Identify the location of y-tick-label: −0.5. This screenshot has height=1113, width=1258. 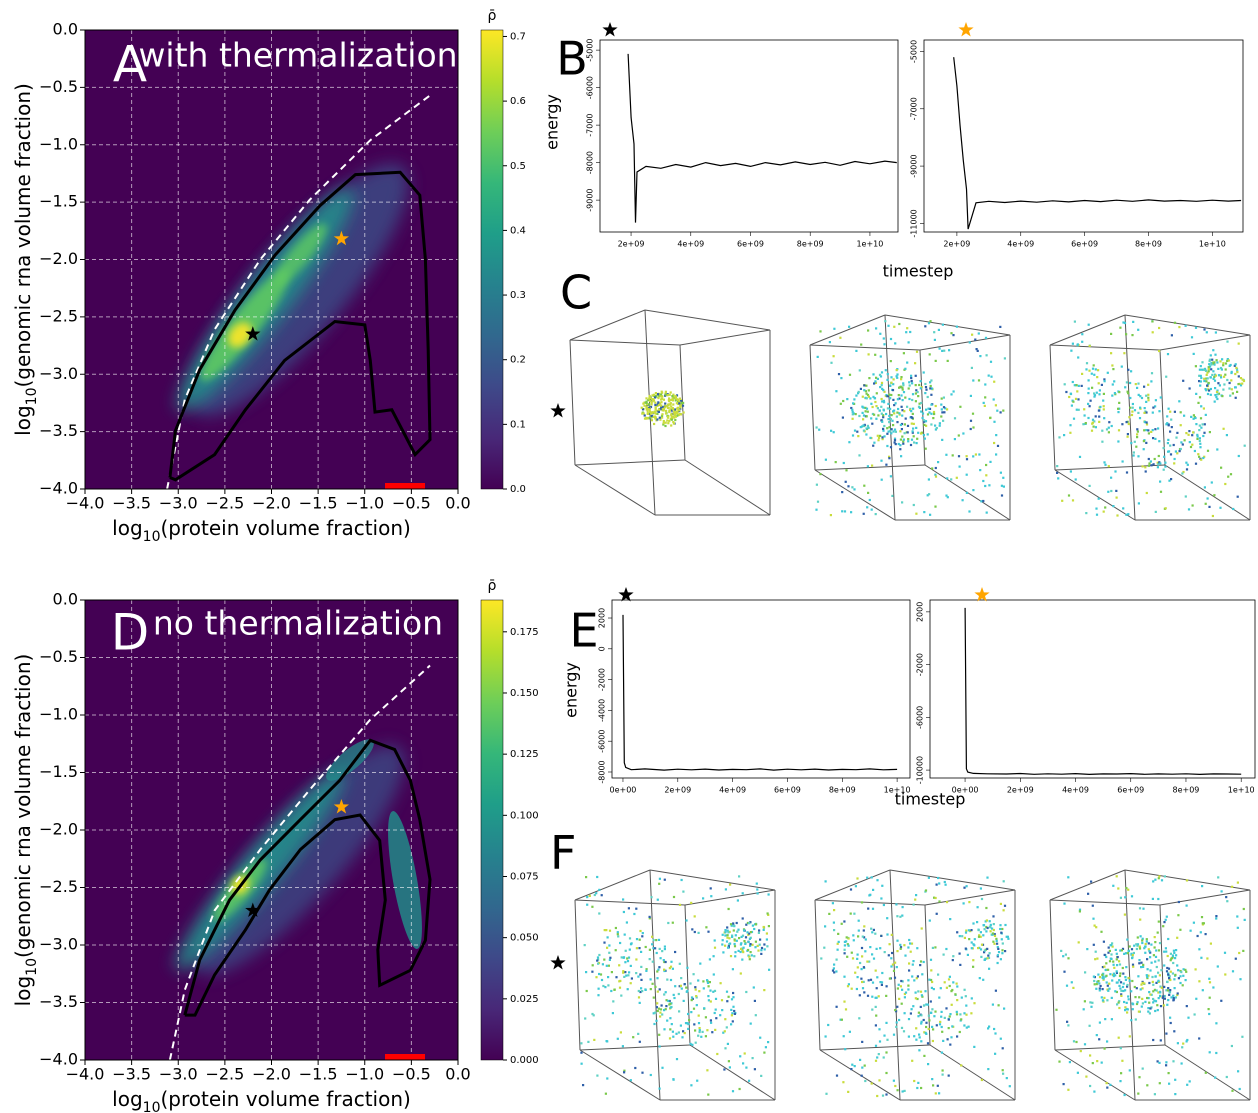
(58, 656).